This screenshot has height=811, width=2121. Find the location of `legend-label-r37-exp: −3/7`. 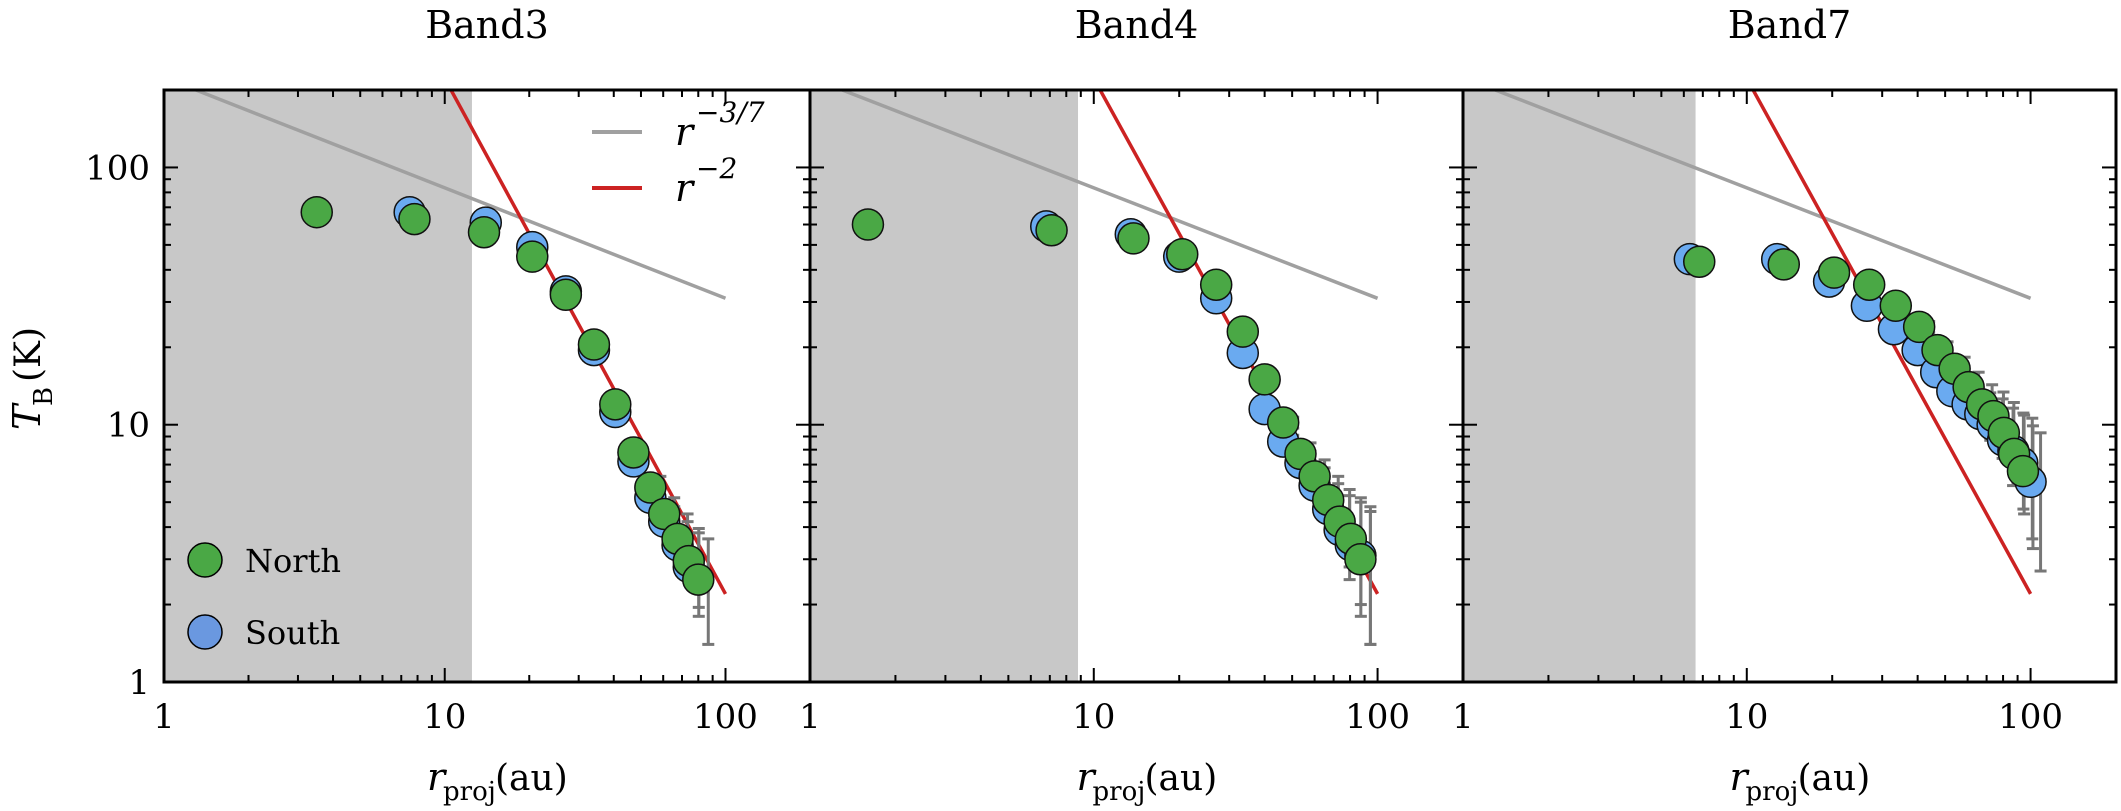

legend-label-r37-exp: −3/7 is located at coordinates (730, 112).